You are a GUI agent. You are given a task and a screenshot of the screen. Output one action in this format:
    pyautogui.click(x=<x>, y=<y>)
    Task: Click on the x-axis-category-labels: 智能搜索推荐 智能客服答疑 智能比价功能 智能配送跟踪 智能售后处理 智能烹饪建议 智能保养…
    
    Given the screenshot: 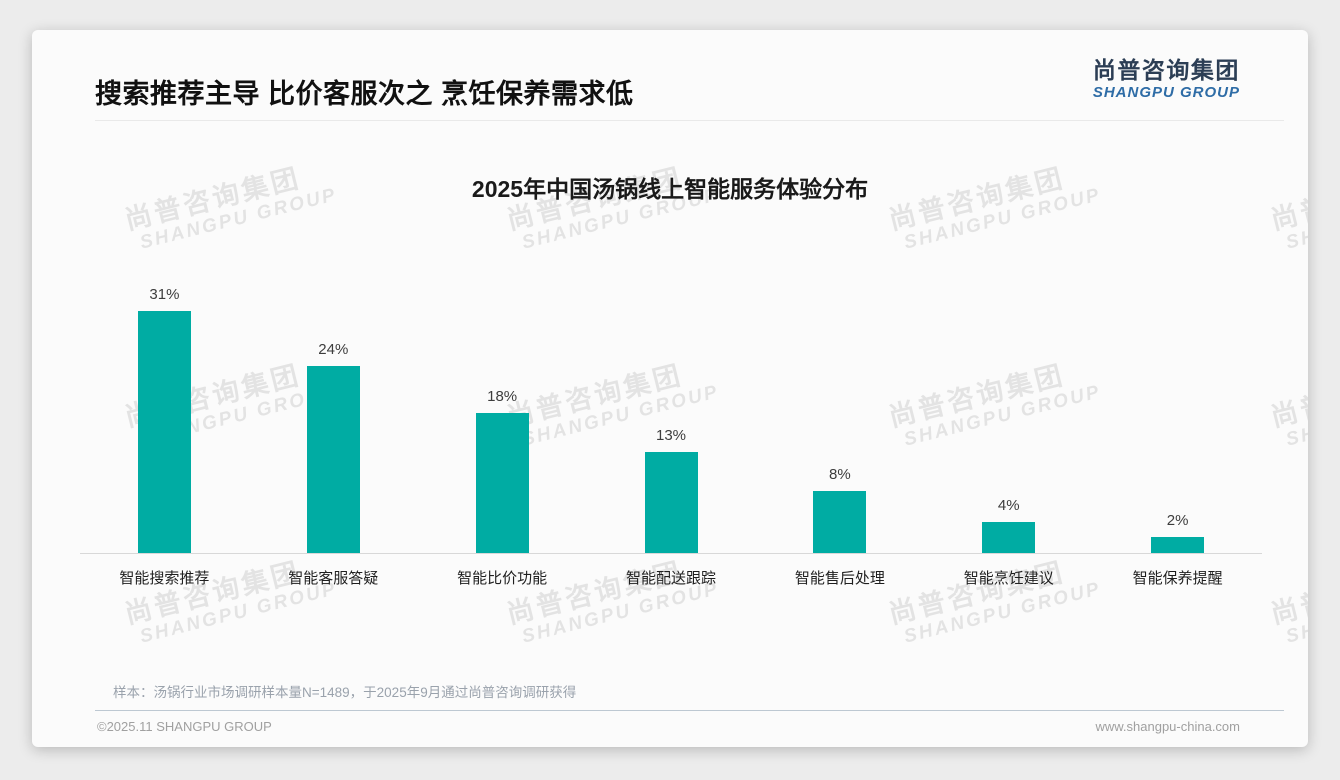 What is the action you would take?
    pyautogui.click(x=671, y=579)
    